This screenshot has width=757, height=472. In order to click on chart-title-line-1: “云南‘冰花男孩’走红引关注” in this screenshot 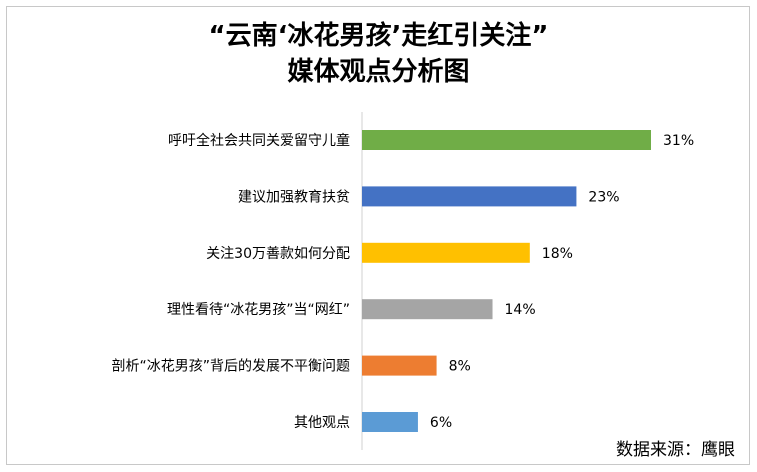, I will do `click(378, 36)`.